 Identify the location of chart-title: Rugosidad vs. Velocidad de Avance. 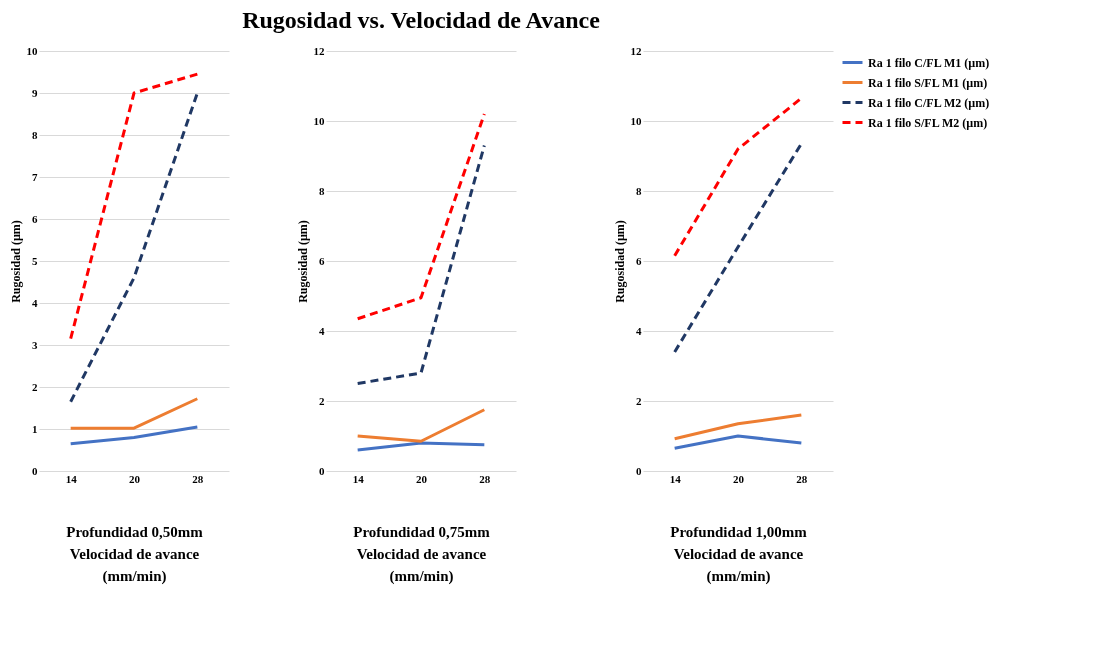
(421, 20).